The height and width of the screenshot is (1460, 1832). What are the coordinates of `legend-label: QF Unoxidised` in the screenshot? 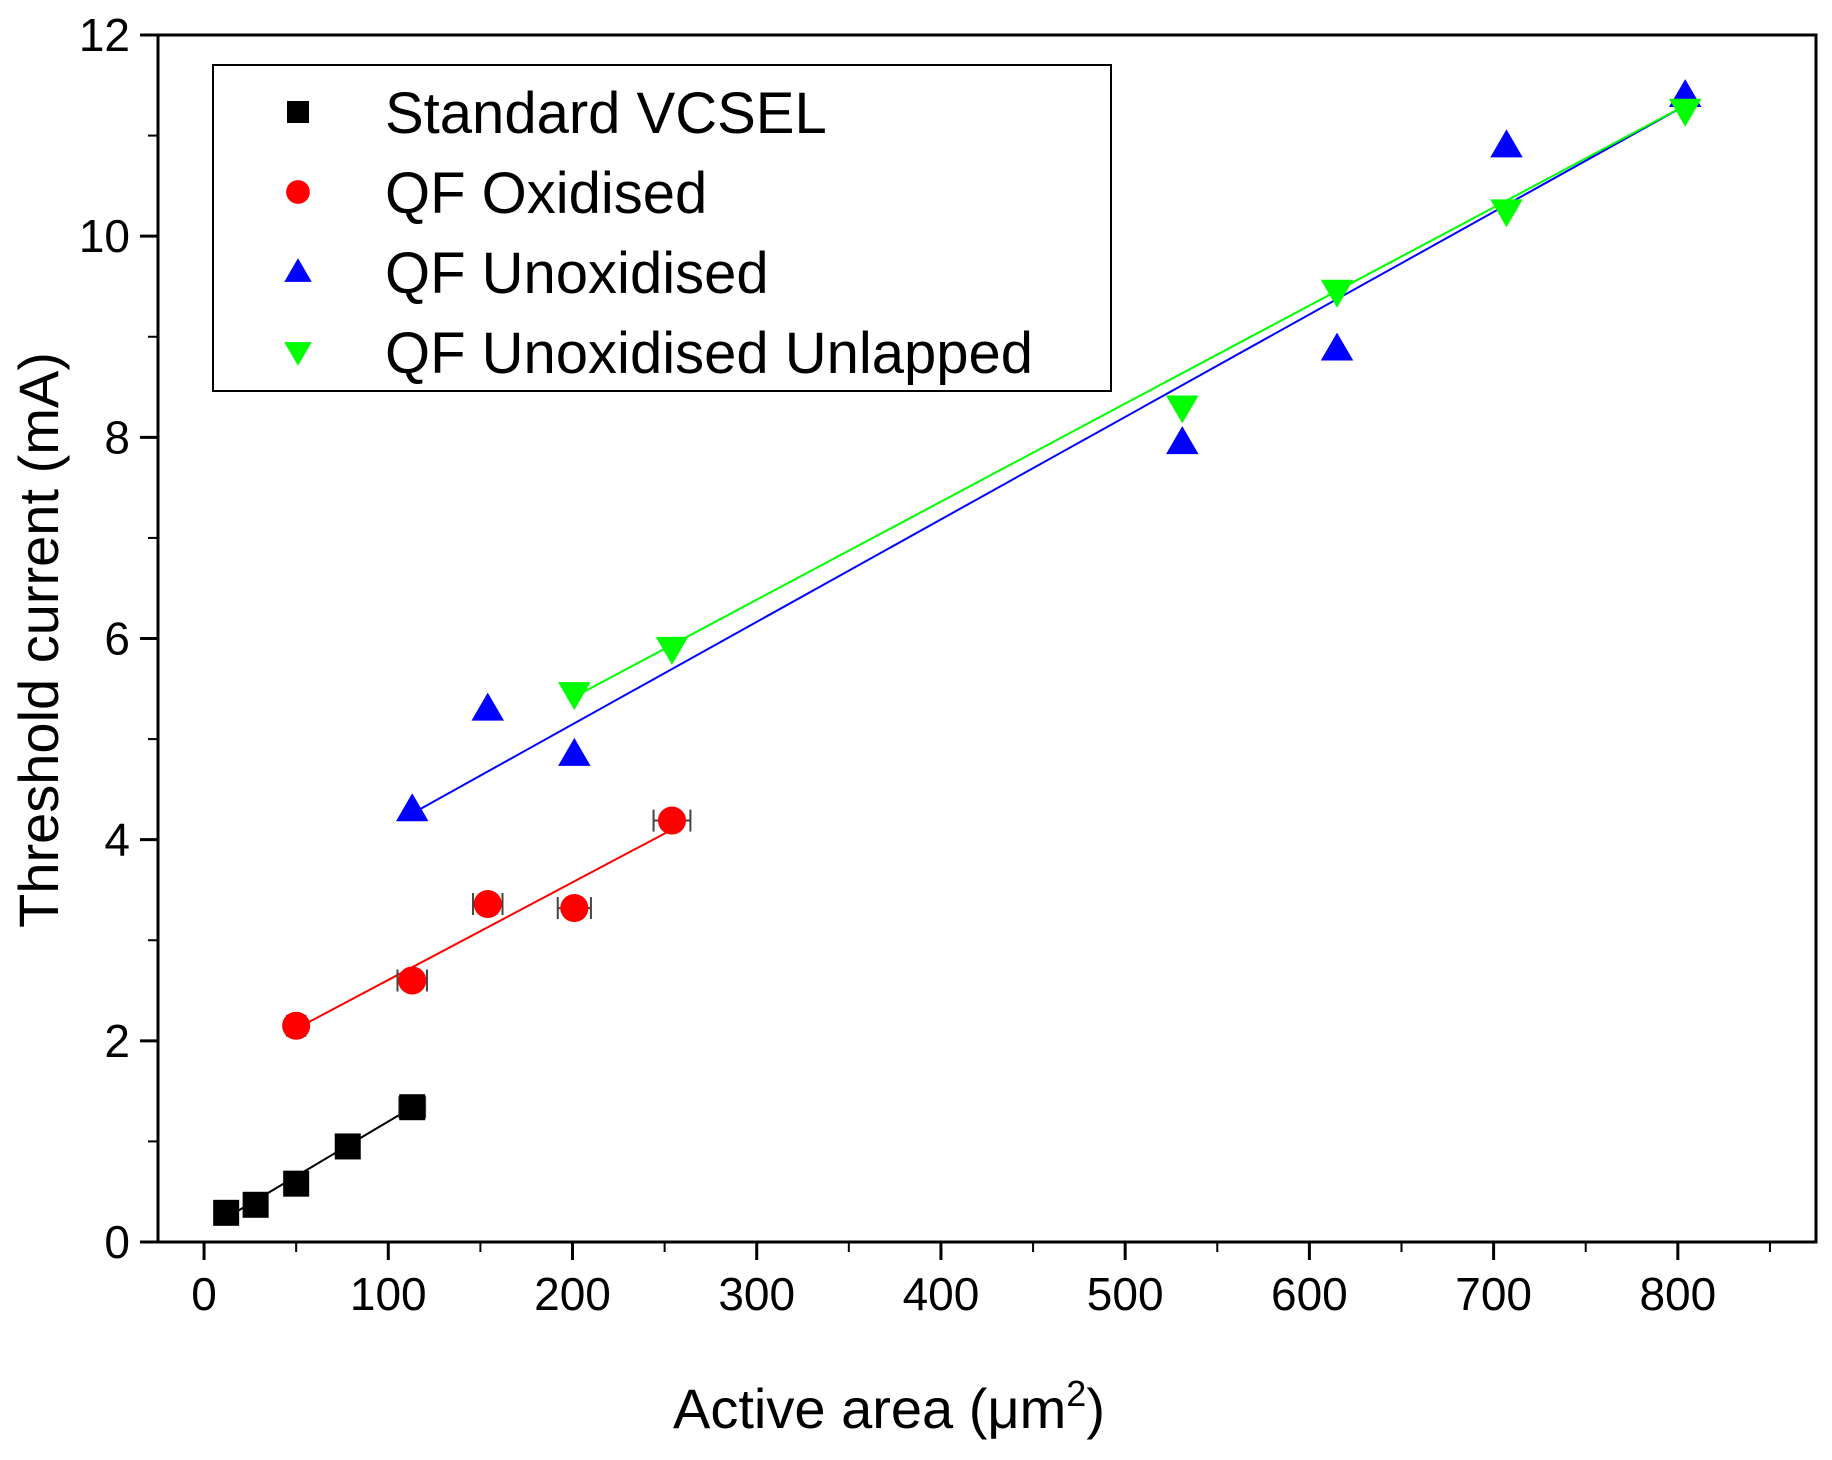 It's located at (577, 273).